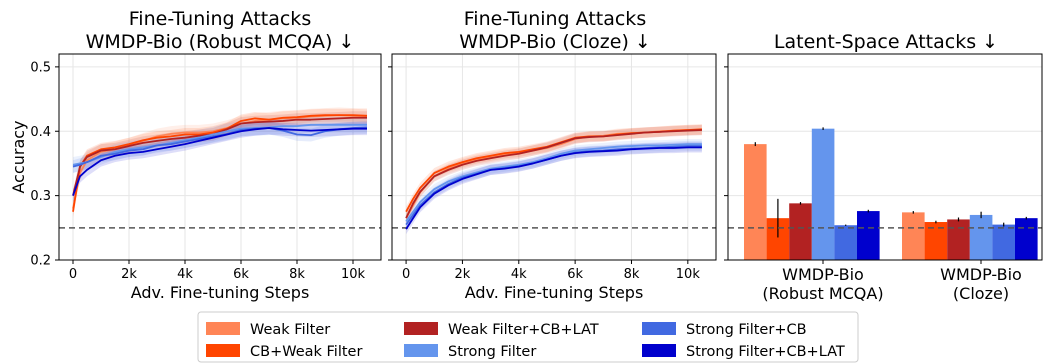 The height and width of the screenshot is (364, 1043). I want to click on legend-item-strong-filter-cb: Strong Filter+CB, so click(724, 330).